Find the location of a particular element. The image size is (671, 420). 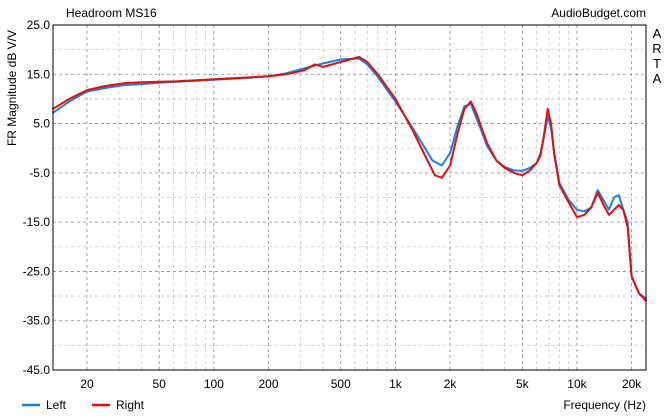

legend: Left Right is located at coordinates (83, 405).